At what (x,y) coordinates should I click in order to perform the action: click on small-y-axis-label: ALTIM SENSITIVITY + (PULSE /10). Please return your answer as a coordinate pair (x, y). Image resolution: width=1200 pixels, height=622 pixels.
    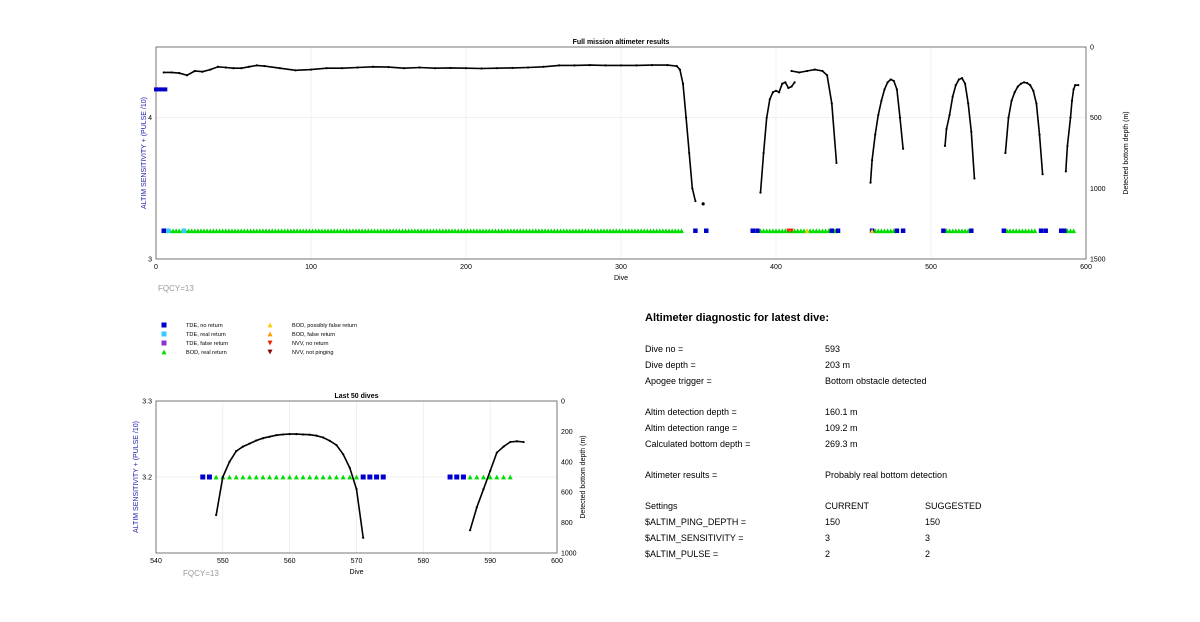
    Looking at the image, I should click on (136, 477).